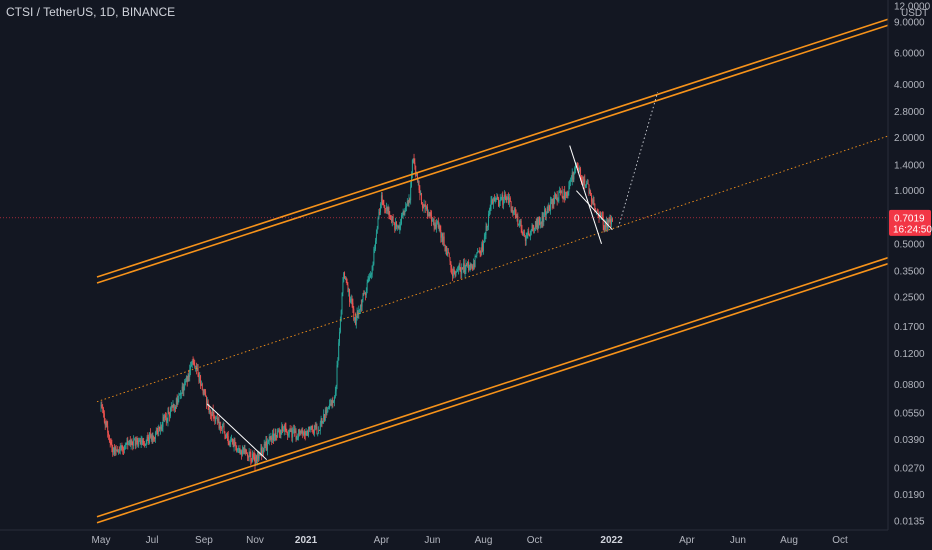 The image size is (932, 550). I want to click on y-tick-label: 9.0000, so click(909, 23).